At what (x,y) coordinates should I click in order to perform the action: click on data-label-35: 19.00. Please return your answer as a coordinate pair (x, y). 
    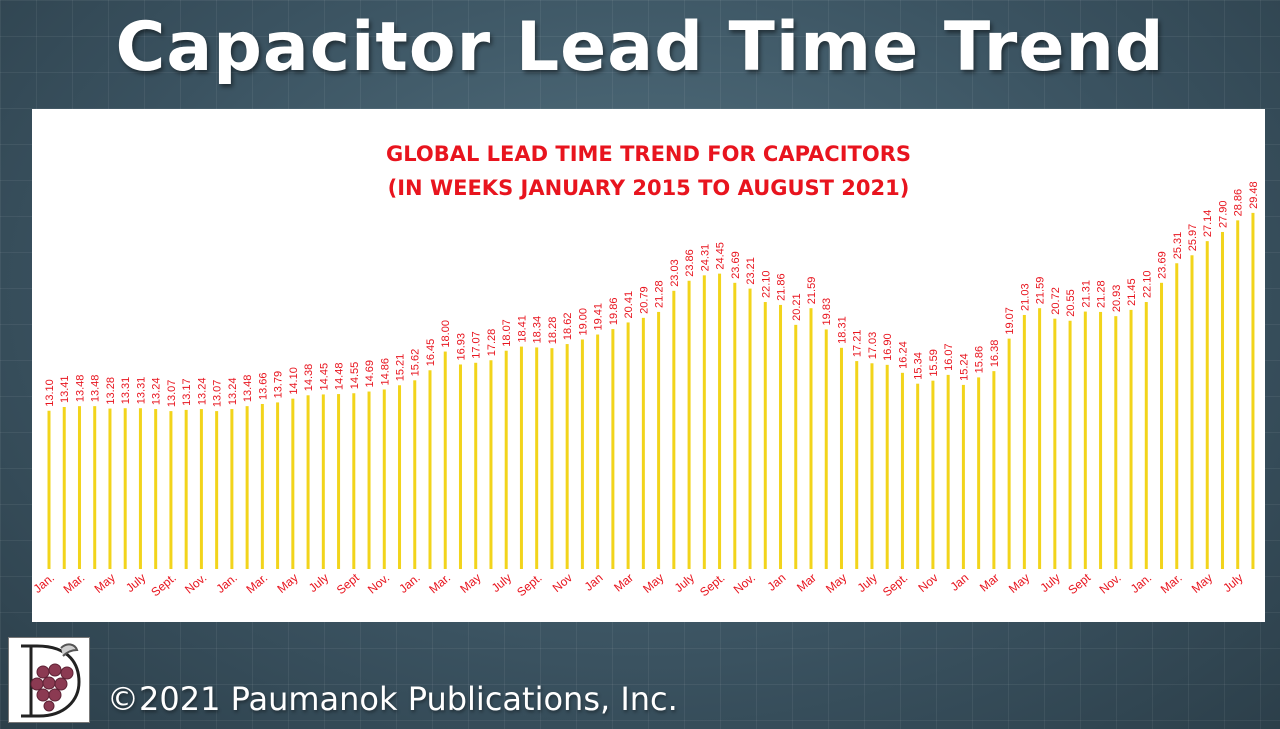
    Looking at the image, I should click on (583, 322).